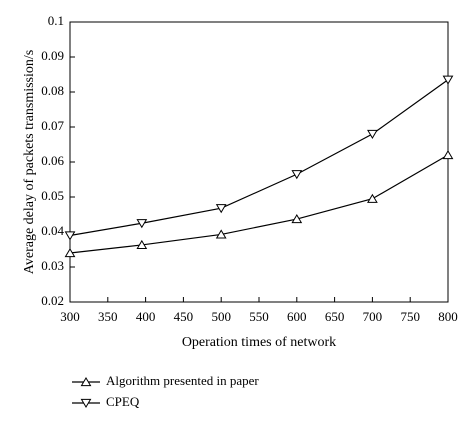 The width and height of the screenshot is (474, 427). What do you see at coordinates (52, 55) in the screenshot?
I see `y-tick-label: 0.09` at bounding box center [52, 55].